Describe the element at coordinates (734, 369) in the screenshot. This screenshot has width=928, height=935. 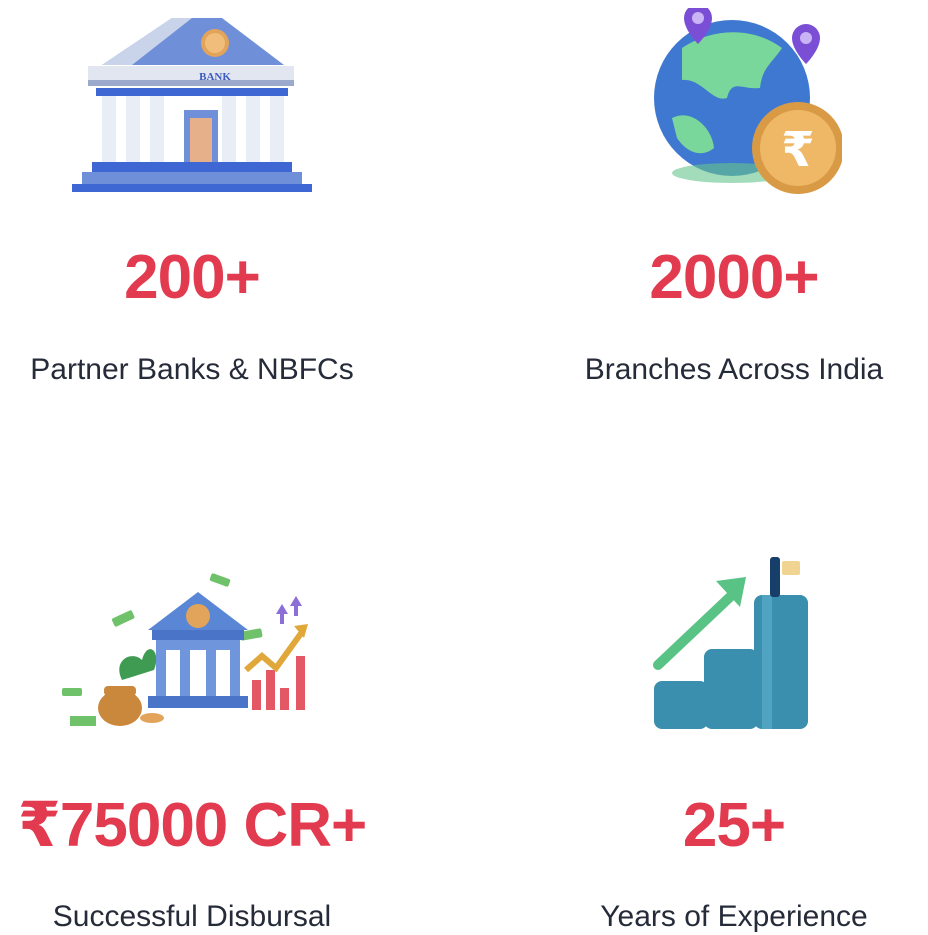
I see `stat-label: Branches Across India` at that location.